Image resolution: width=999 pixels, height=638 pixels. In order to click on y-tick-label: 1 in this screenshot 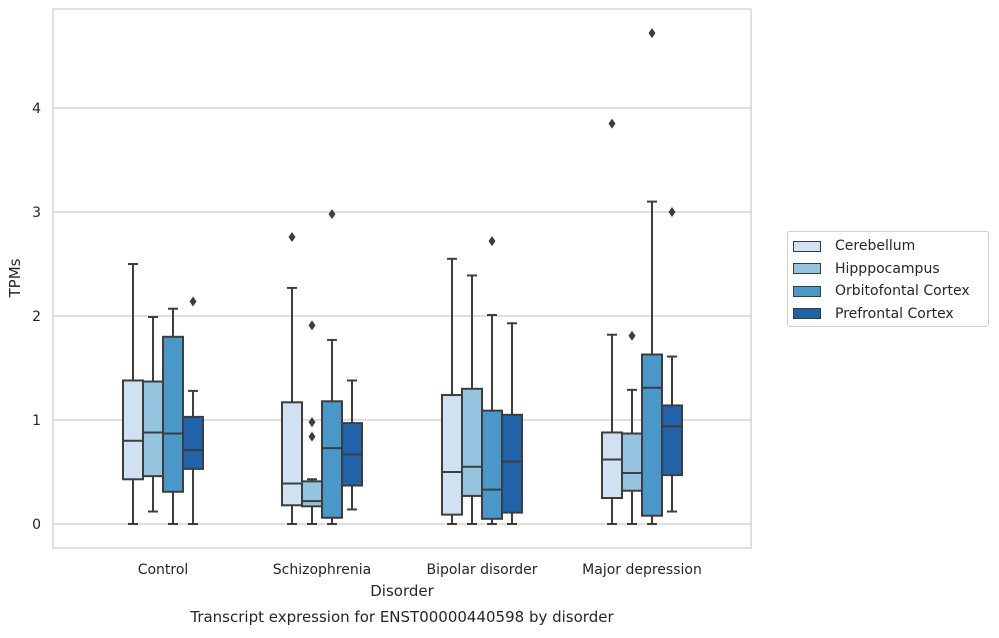, I will do `click(36, 421)`.